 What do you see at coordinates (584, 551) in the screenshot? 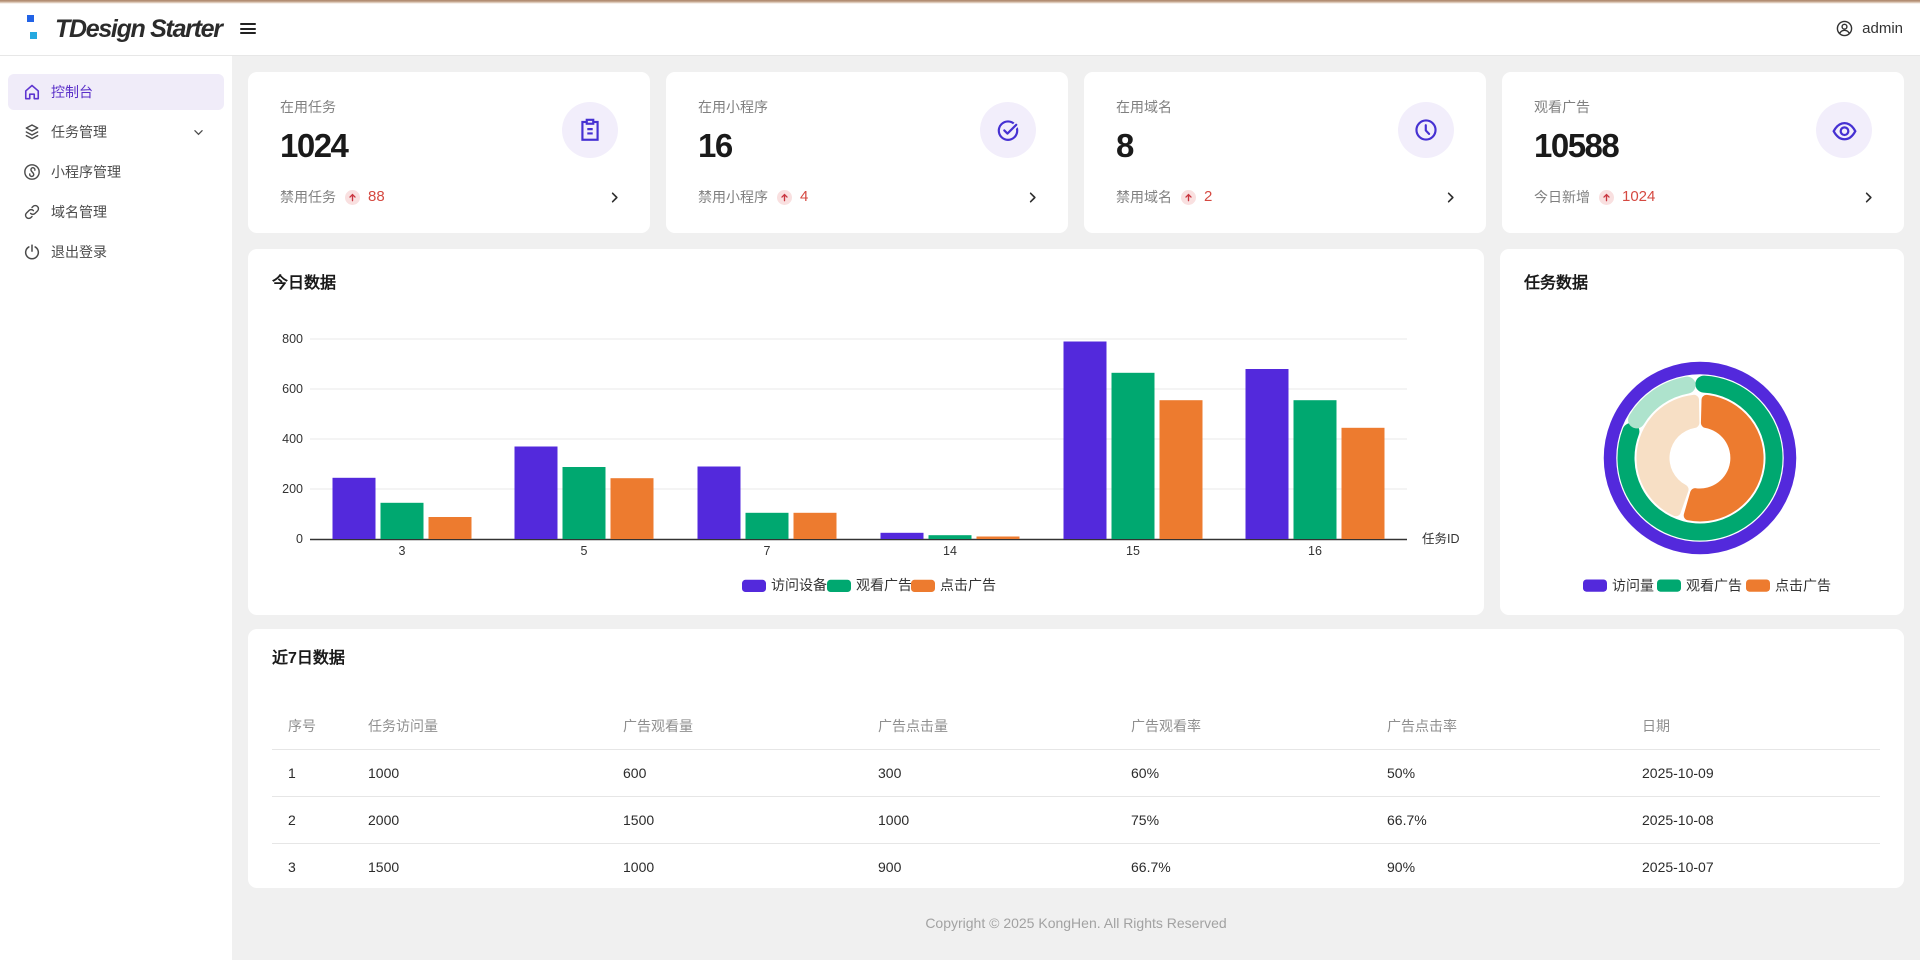
I see `svg-text: 5` at bounding box center [584, 551].